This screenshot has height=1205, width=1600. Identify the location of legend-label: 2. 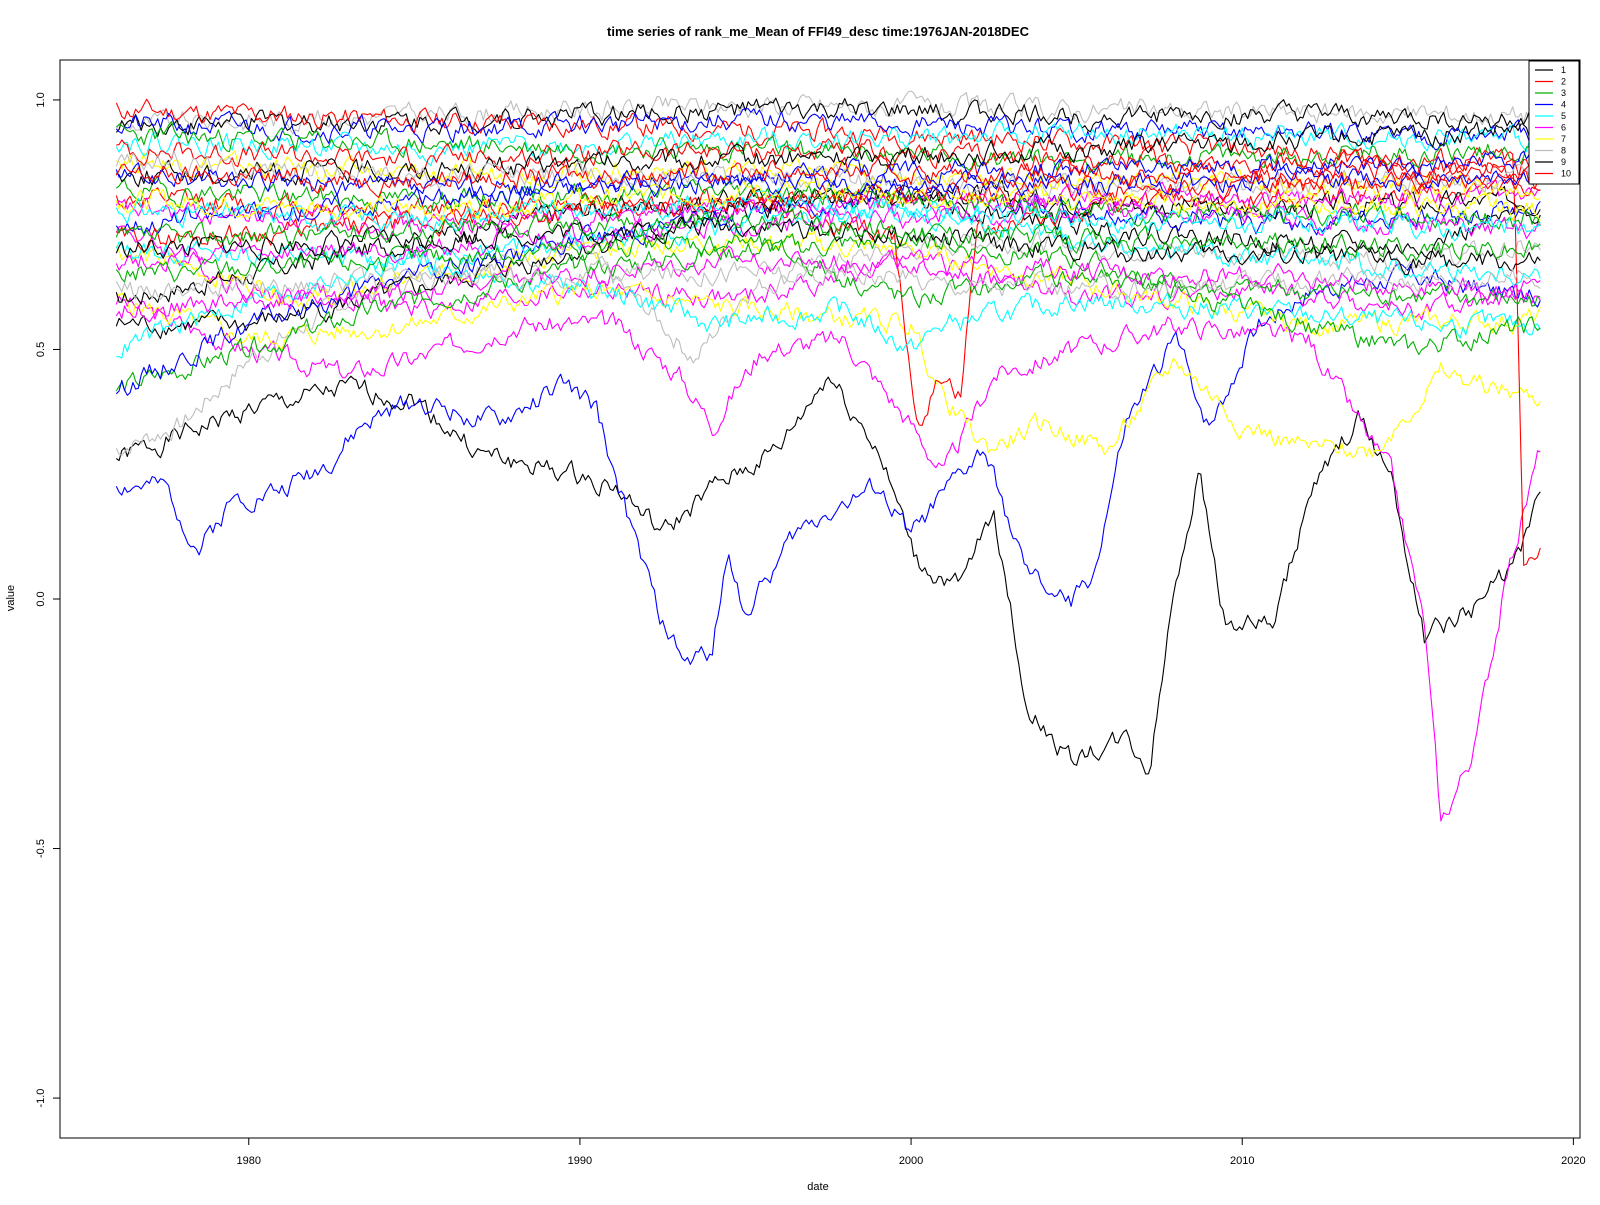
(1563, 82).